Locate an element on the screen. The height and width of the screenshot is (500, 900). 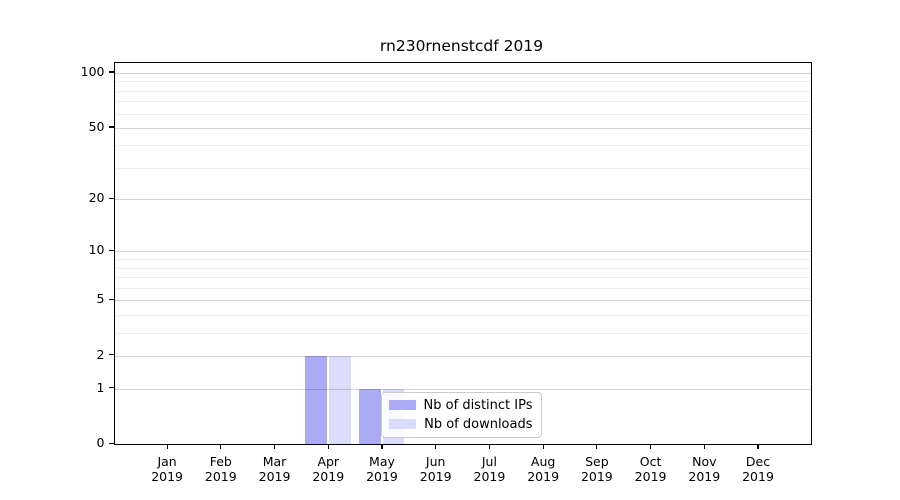
y-tick-label: 10 is located at coordinates (96, 250).